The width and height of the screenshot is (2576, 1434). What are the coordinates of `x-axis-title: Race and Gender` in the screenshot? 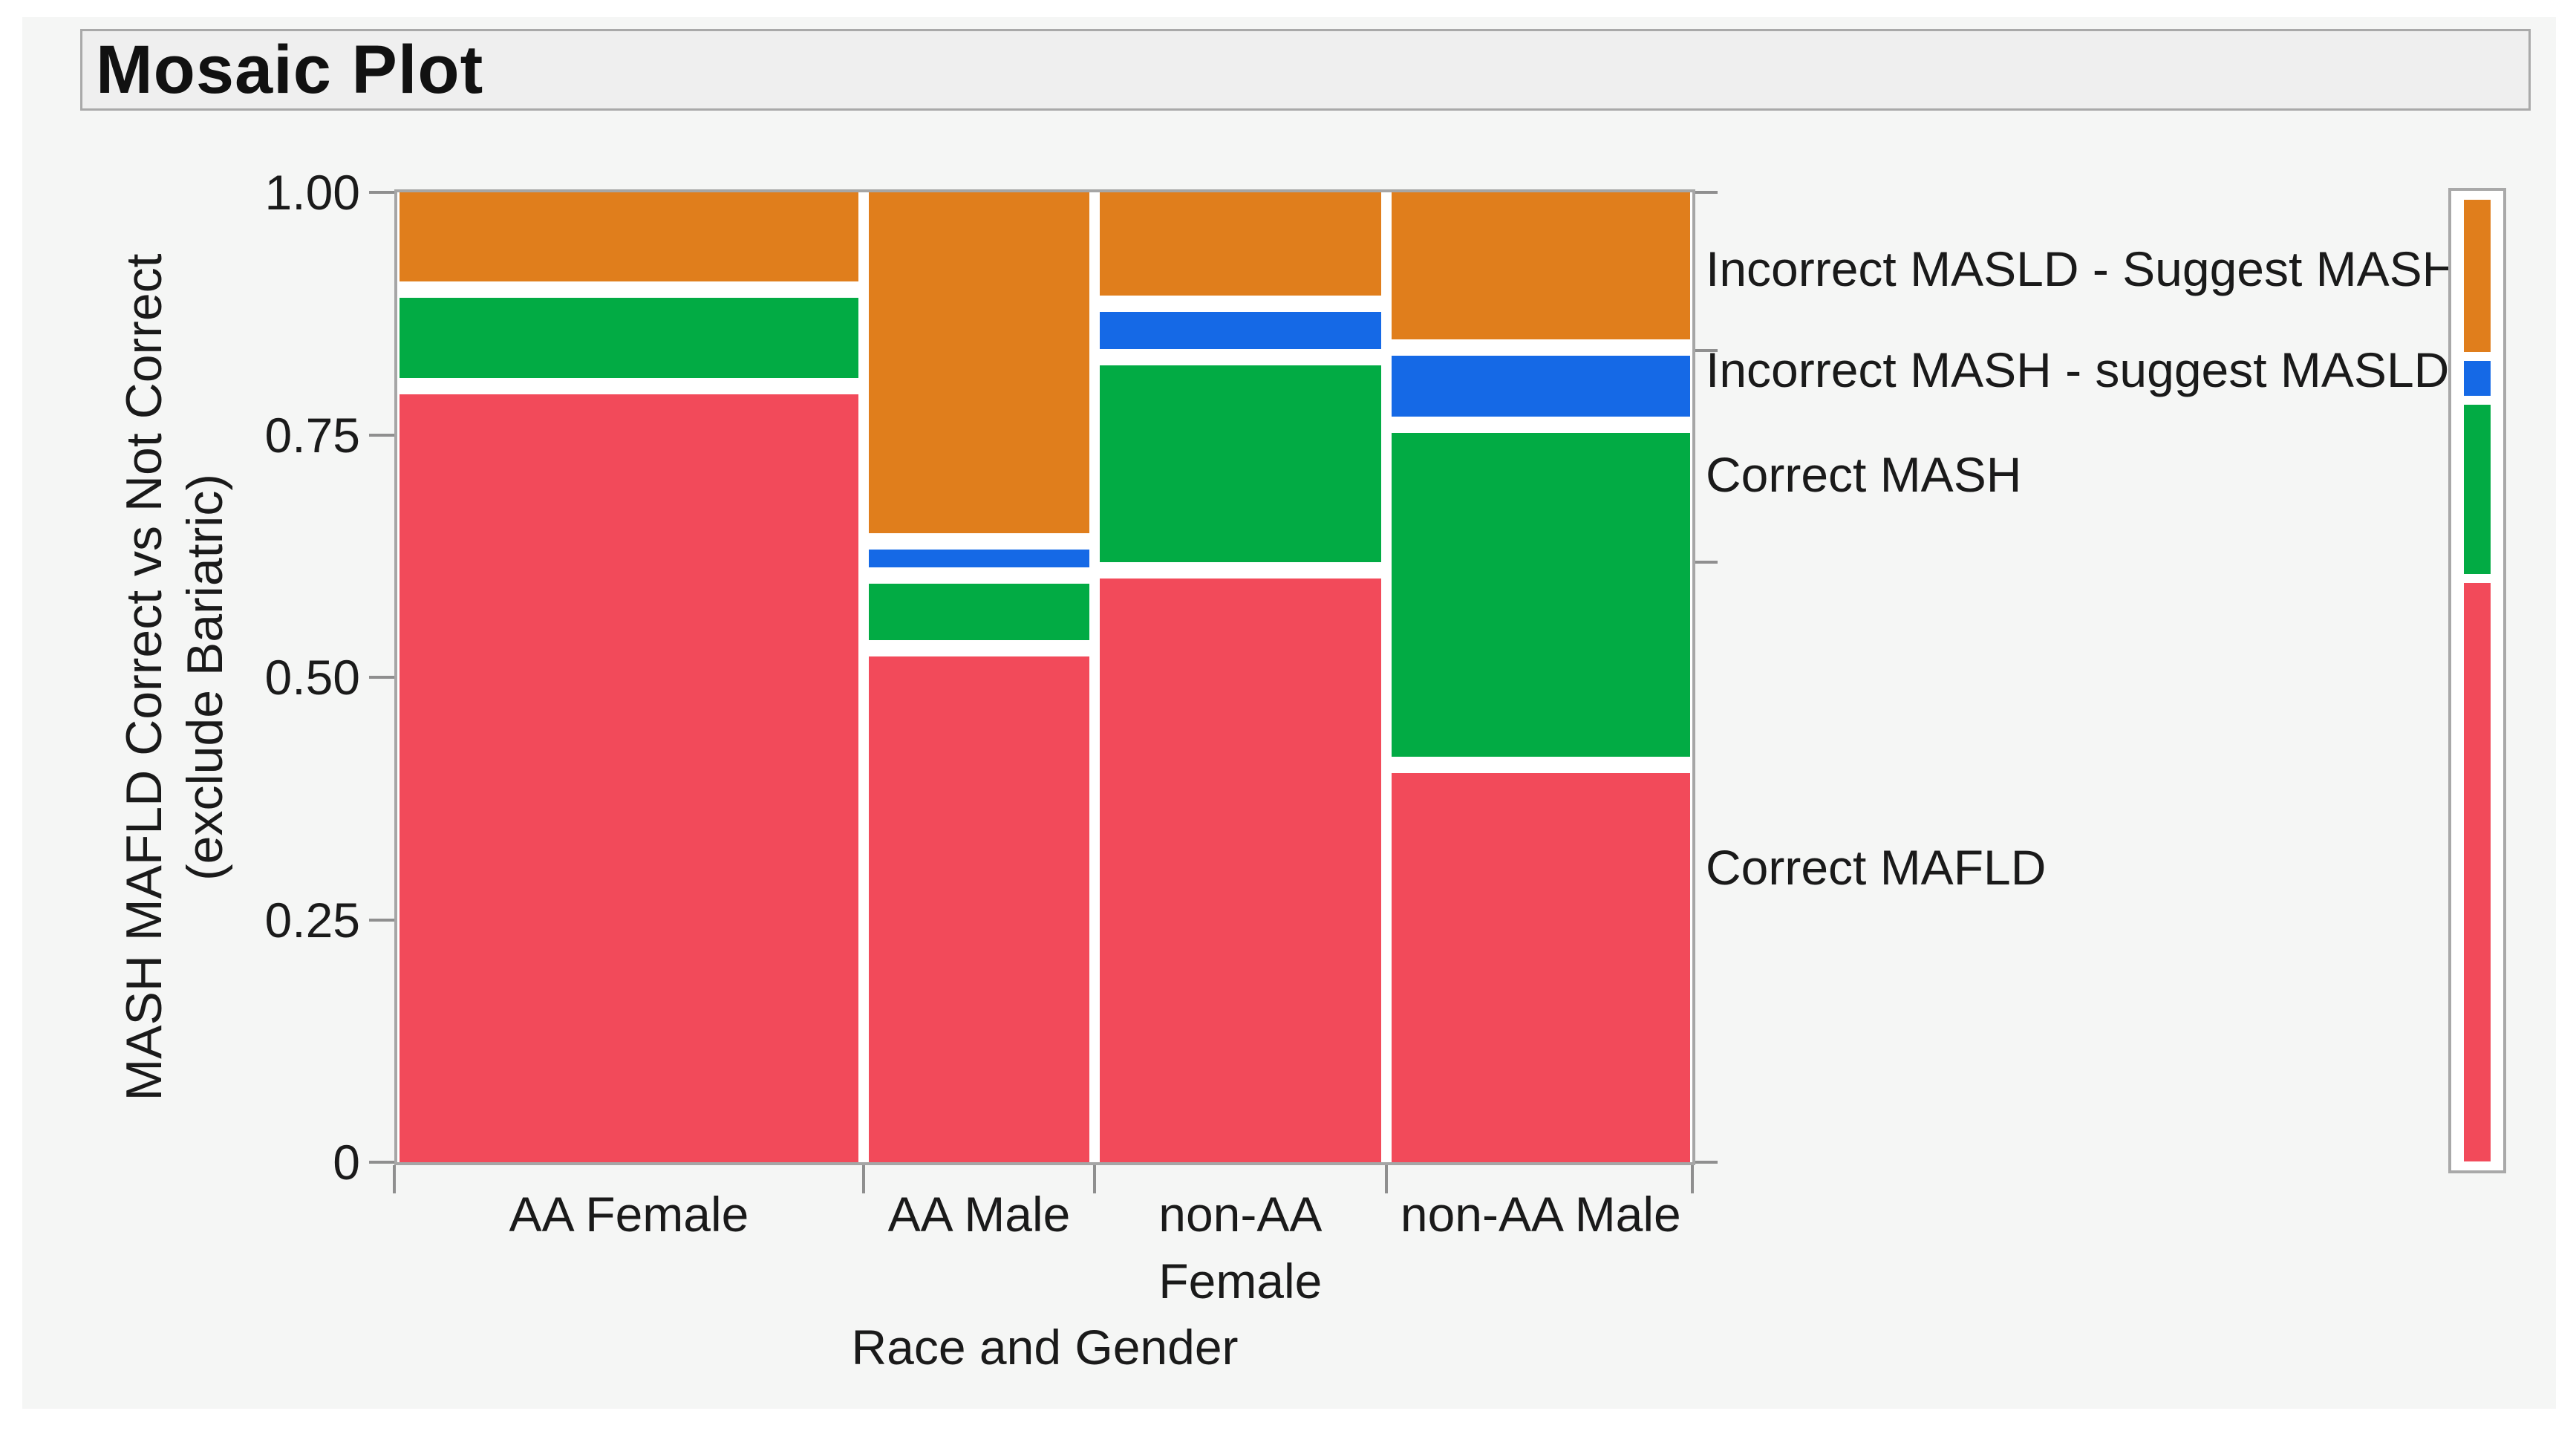 It's located at (1045, 1347).